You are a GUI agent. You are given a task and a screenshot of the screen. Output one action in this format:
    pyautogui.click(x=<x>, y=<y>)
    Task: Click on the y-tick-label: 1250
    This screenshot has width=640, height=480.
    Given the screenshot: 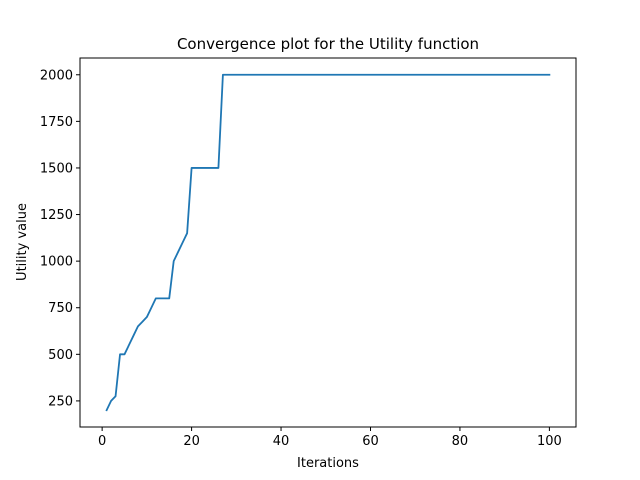 What is the action you would take?
    pyautogui.click(x=56, y=215)
    